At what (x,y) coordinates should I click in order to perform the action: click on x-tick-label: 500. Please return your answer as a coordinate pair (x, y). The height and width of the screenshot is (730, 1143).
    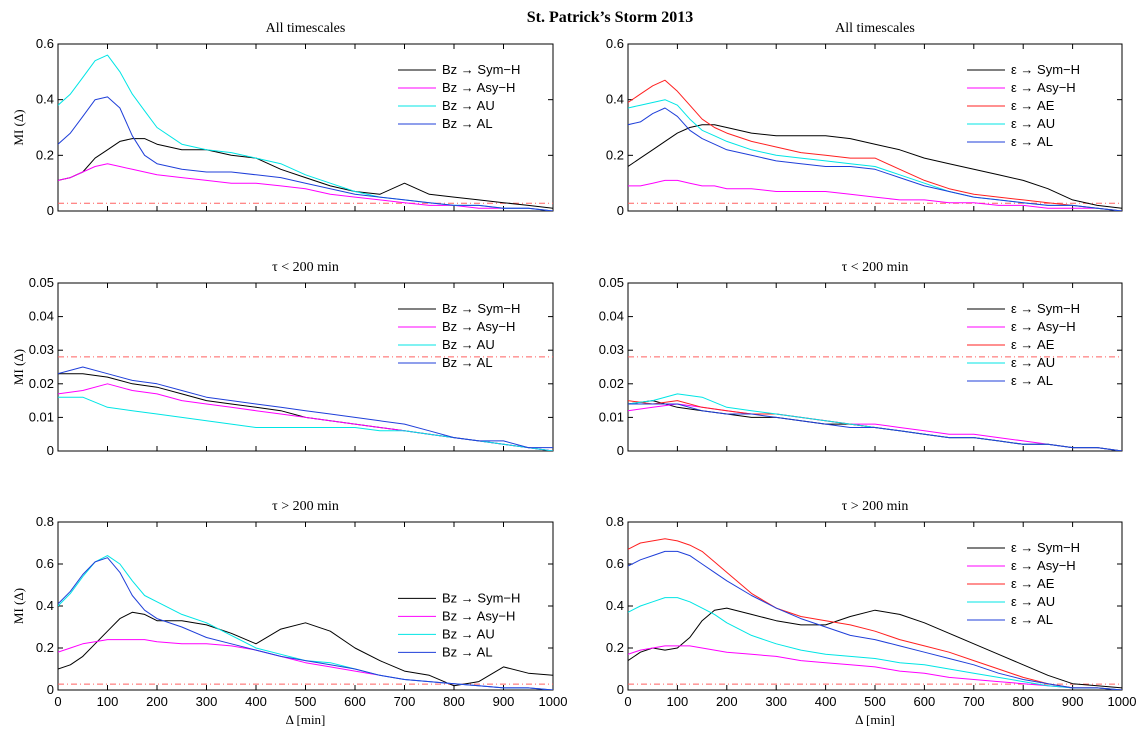
    Looking at the image, I should click on (306, 701).